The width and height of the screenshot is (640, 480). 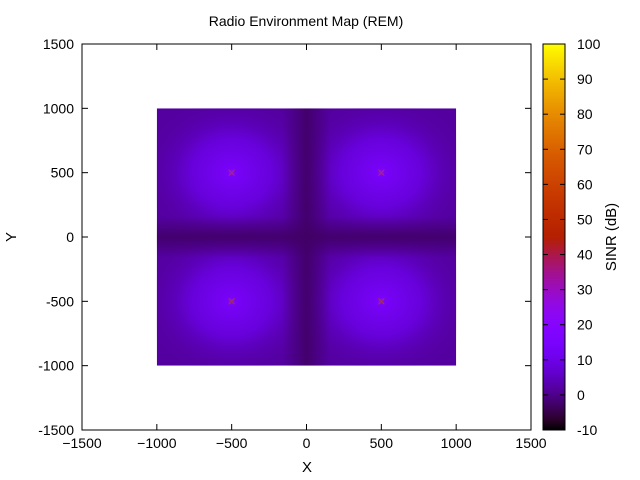 What do you see at coordinates (585, 255) in the screenshot?
I see `colorbar-tick-label: 40` at bounding box center [585, 255].